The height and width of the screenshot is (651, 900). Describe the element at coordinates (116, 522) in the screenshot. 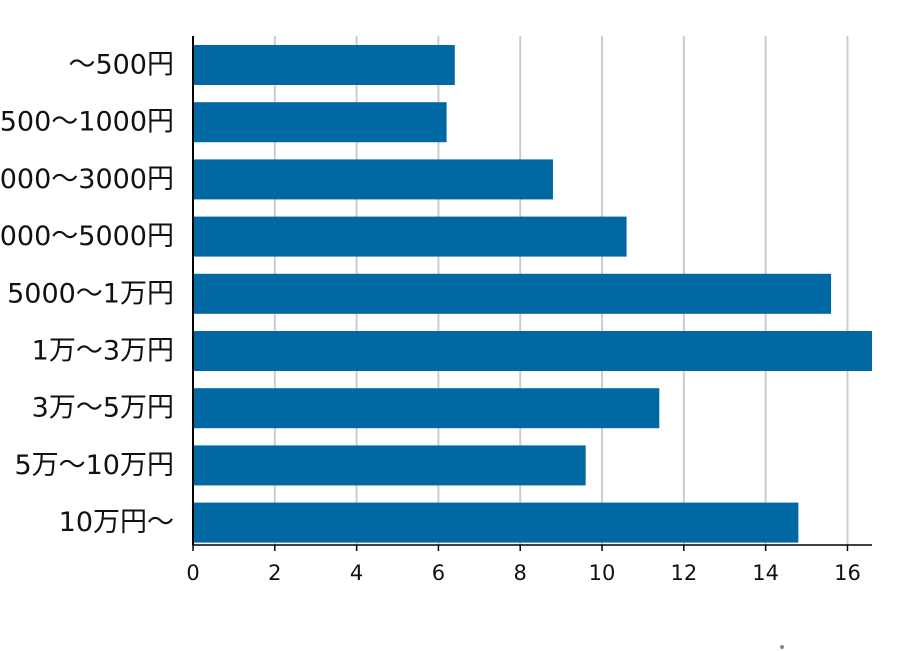

I see `category-label: 10万円～` at that location.